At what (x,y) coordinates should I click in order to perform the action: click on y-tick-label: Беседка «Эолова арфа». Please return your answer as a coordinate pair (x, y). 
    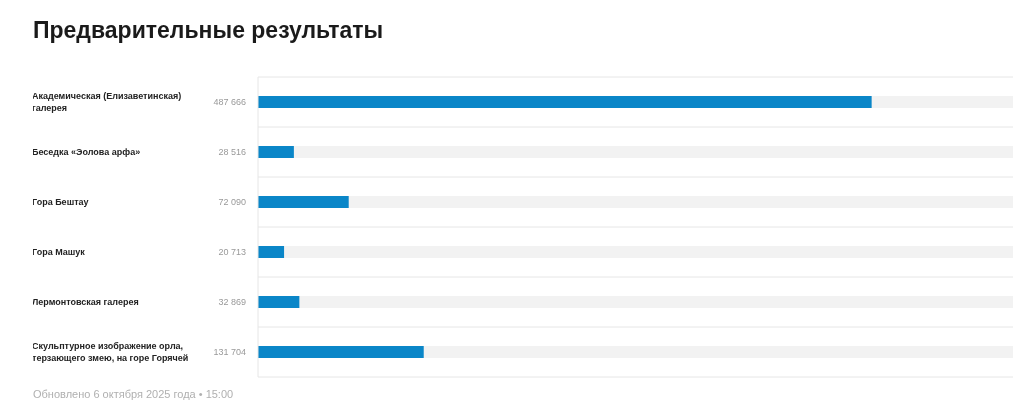
    Looking at the image, I should click on (86, 152).